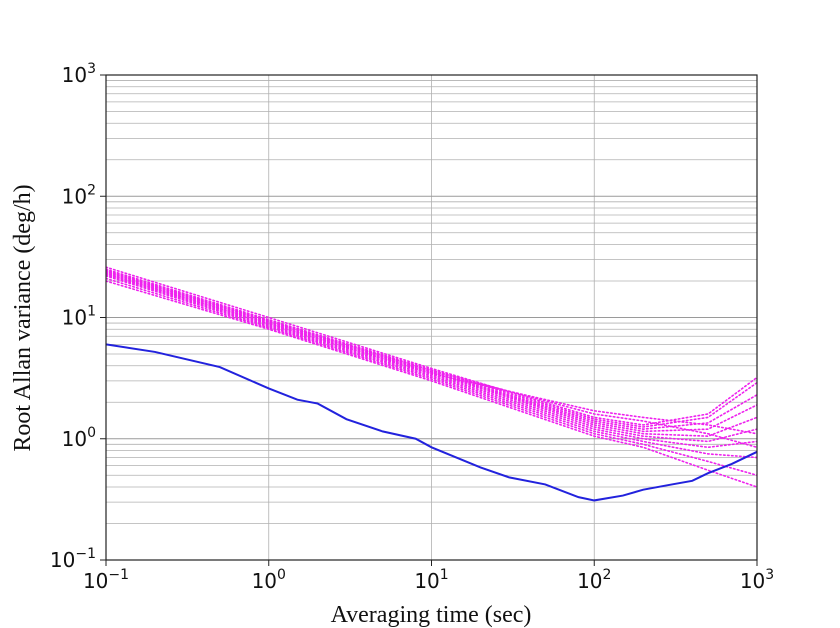  What do you see at coordinates (269, 580) in the screenshot?
I see `x-tick-label: 10⁰` at bounding box center [269, 580].